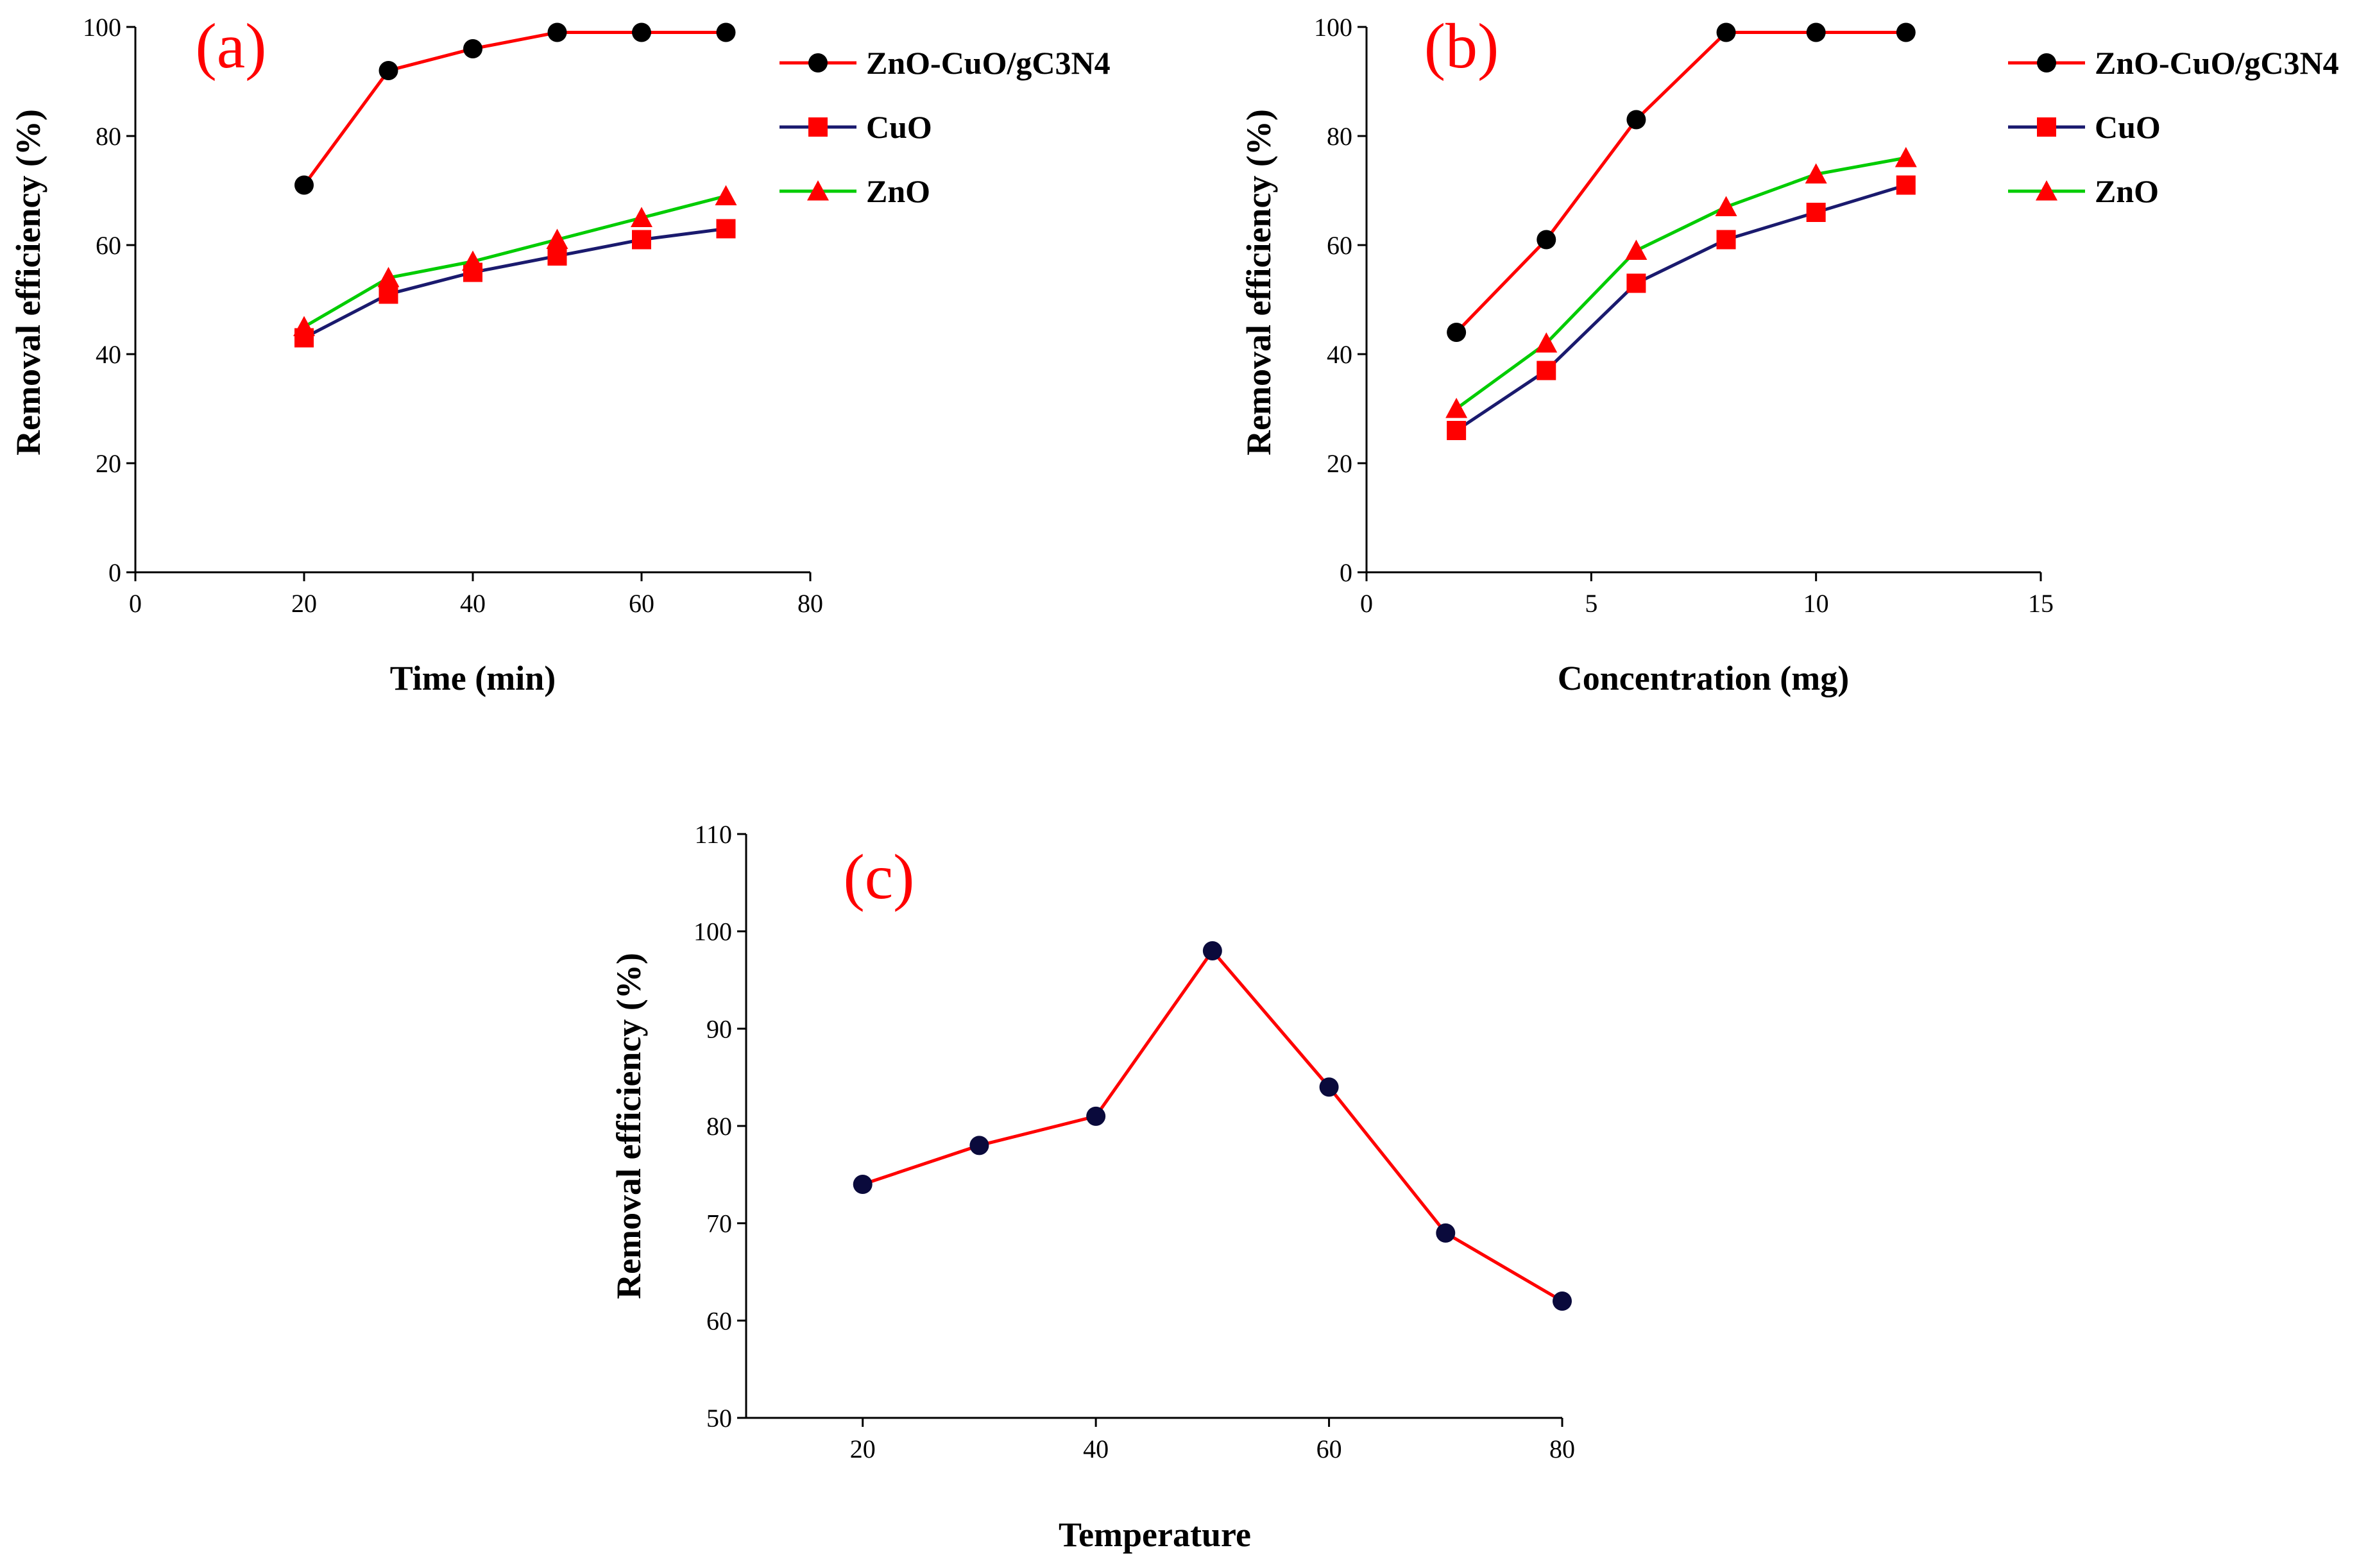  I want to click on x-tick-label: 5, so click(1591, 603).